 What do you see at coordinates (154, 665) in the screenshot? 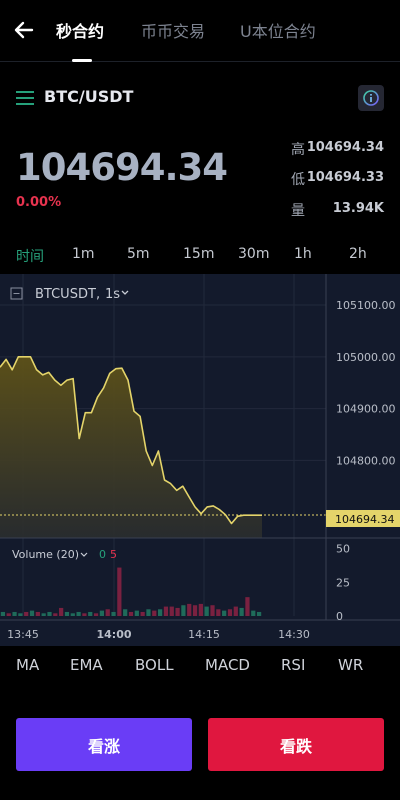
I see `indicator-boll: BOLL` at bounding box center [154, 665].